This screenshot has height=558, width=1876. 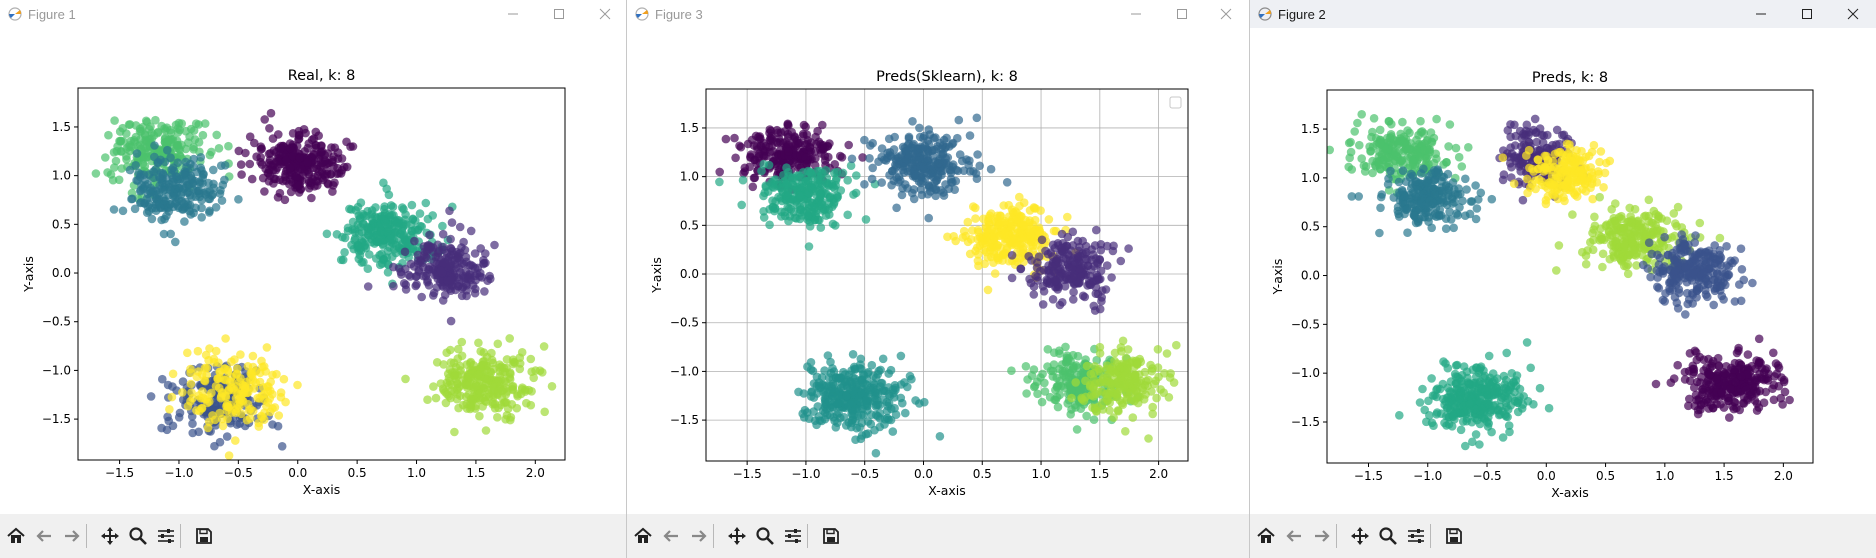 What do you see at coordinates (1563, 14) in the screenshot?
I see `title-bar: Figure 2` at bounding box center [1563, 14].